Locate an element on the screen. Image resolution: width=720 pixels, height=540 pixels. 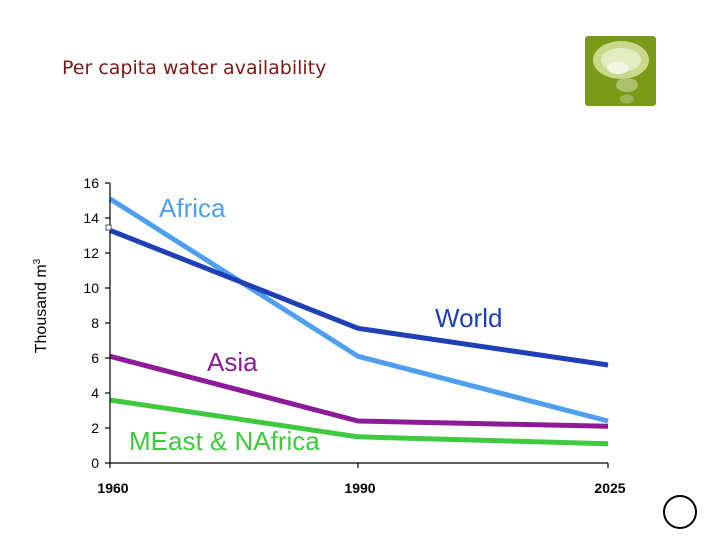
y-tick-label: 14 is located at coordinates (91, 218).